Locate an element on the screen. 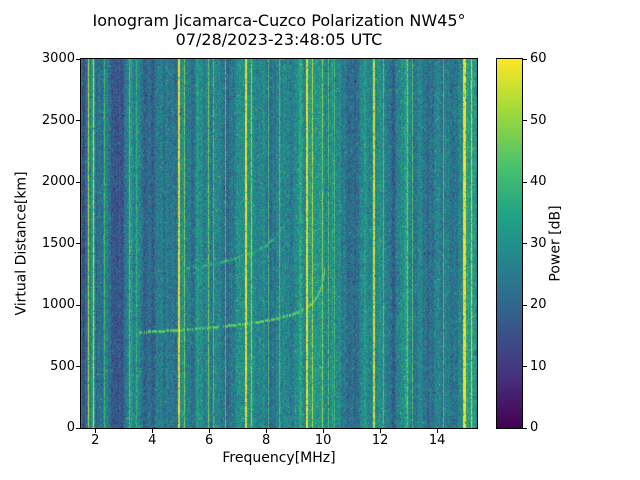 The image size is (640, 480). y-tick-label: 0 is located at coordinates (70, 427).